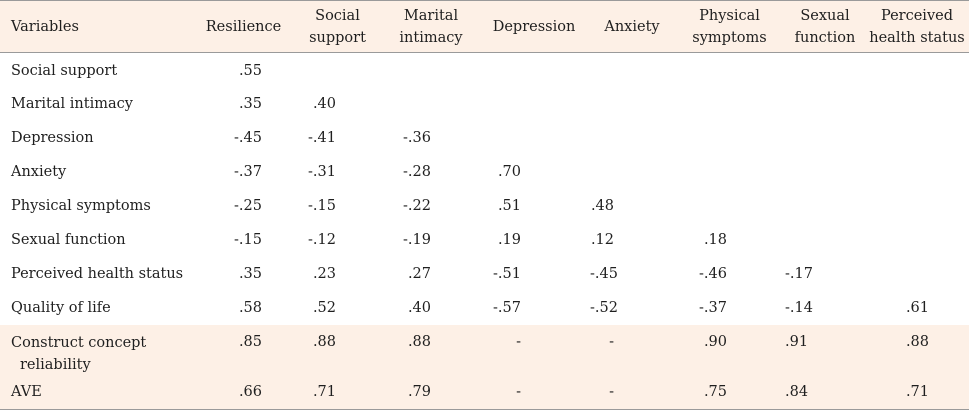  What do you see at coordinates (243, 206) in the screenshot?
I see `table-cell: -.25` at bounding box center [243, 206].